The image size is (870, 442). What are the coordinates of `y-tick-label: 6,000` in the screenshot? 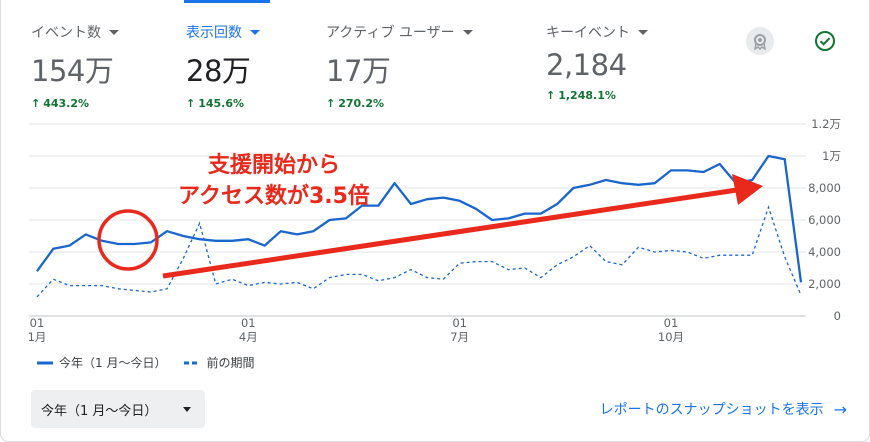 It's located at (824, 220).